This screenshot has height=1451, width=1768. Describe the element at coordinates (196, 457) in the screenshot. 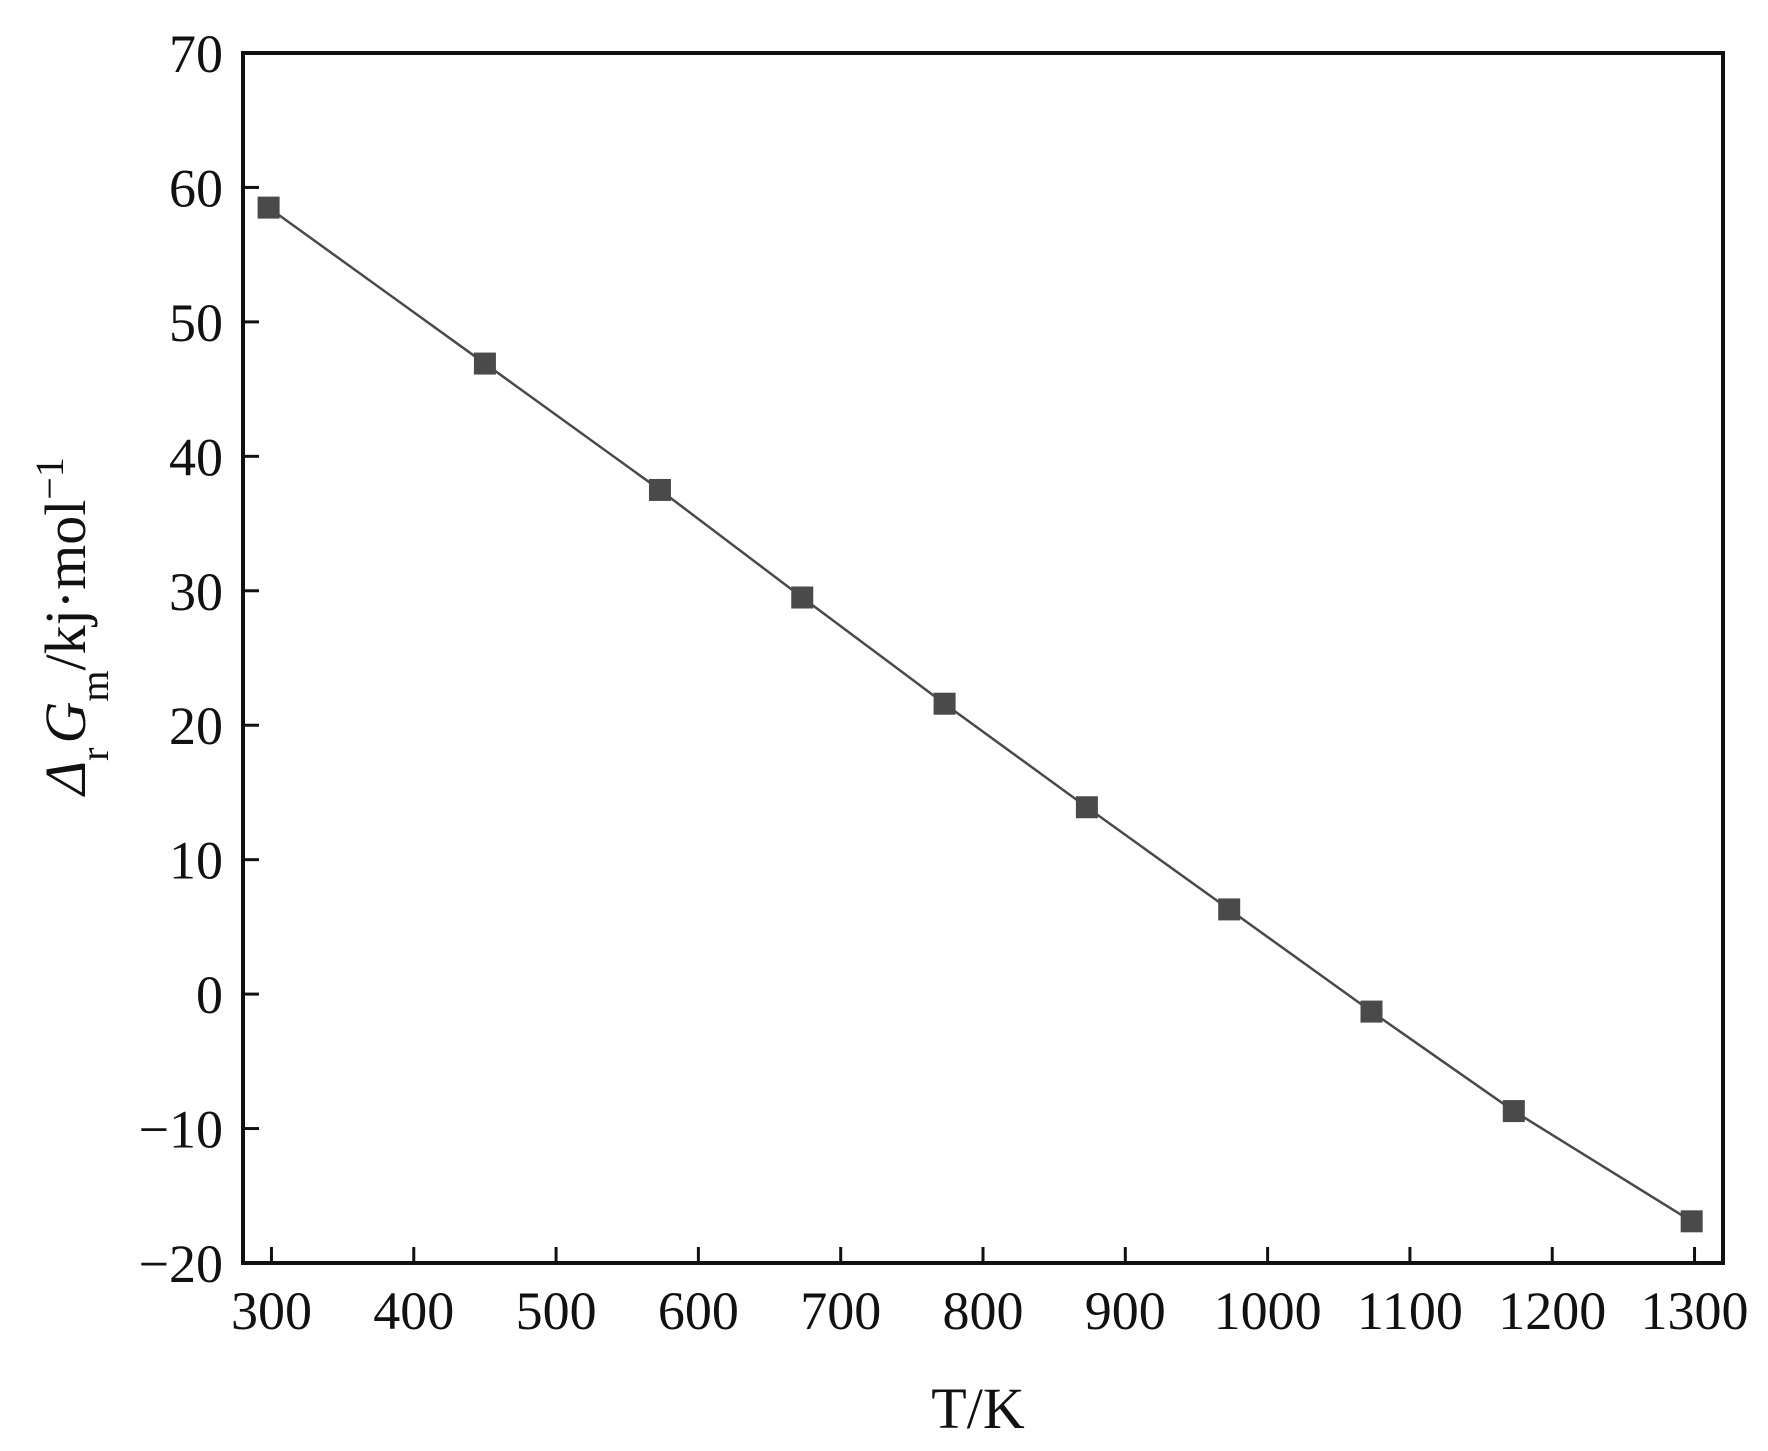

I see `y-tick-label: 40` at that location.